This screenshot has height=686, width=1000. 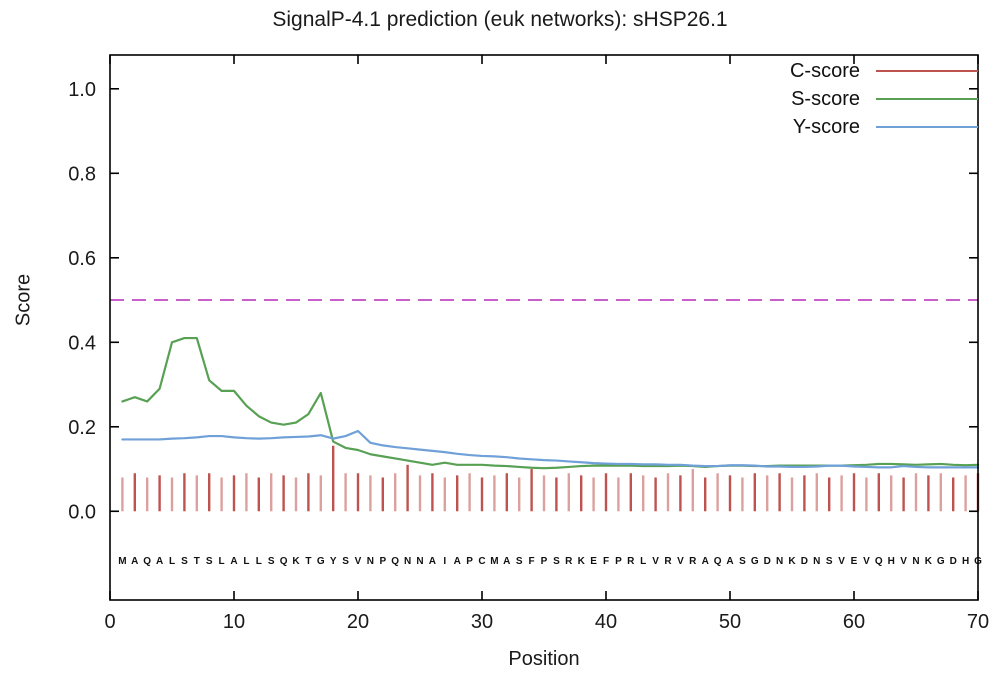 I want to click on svg-text: 0.2, so click(x=82, y=428).